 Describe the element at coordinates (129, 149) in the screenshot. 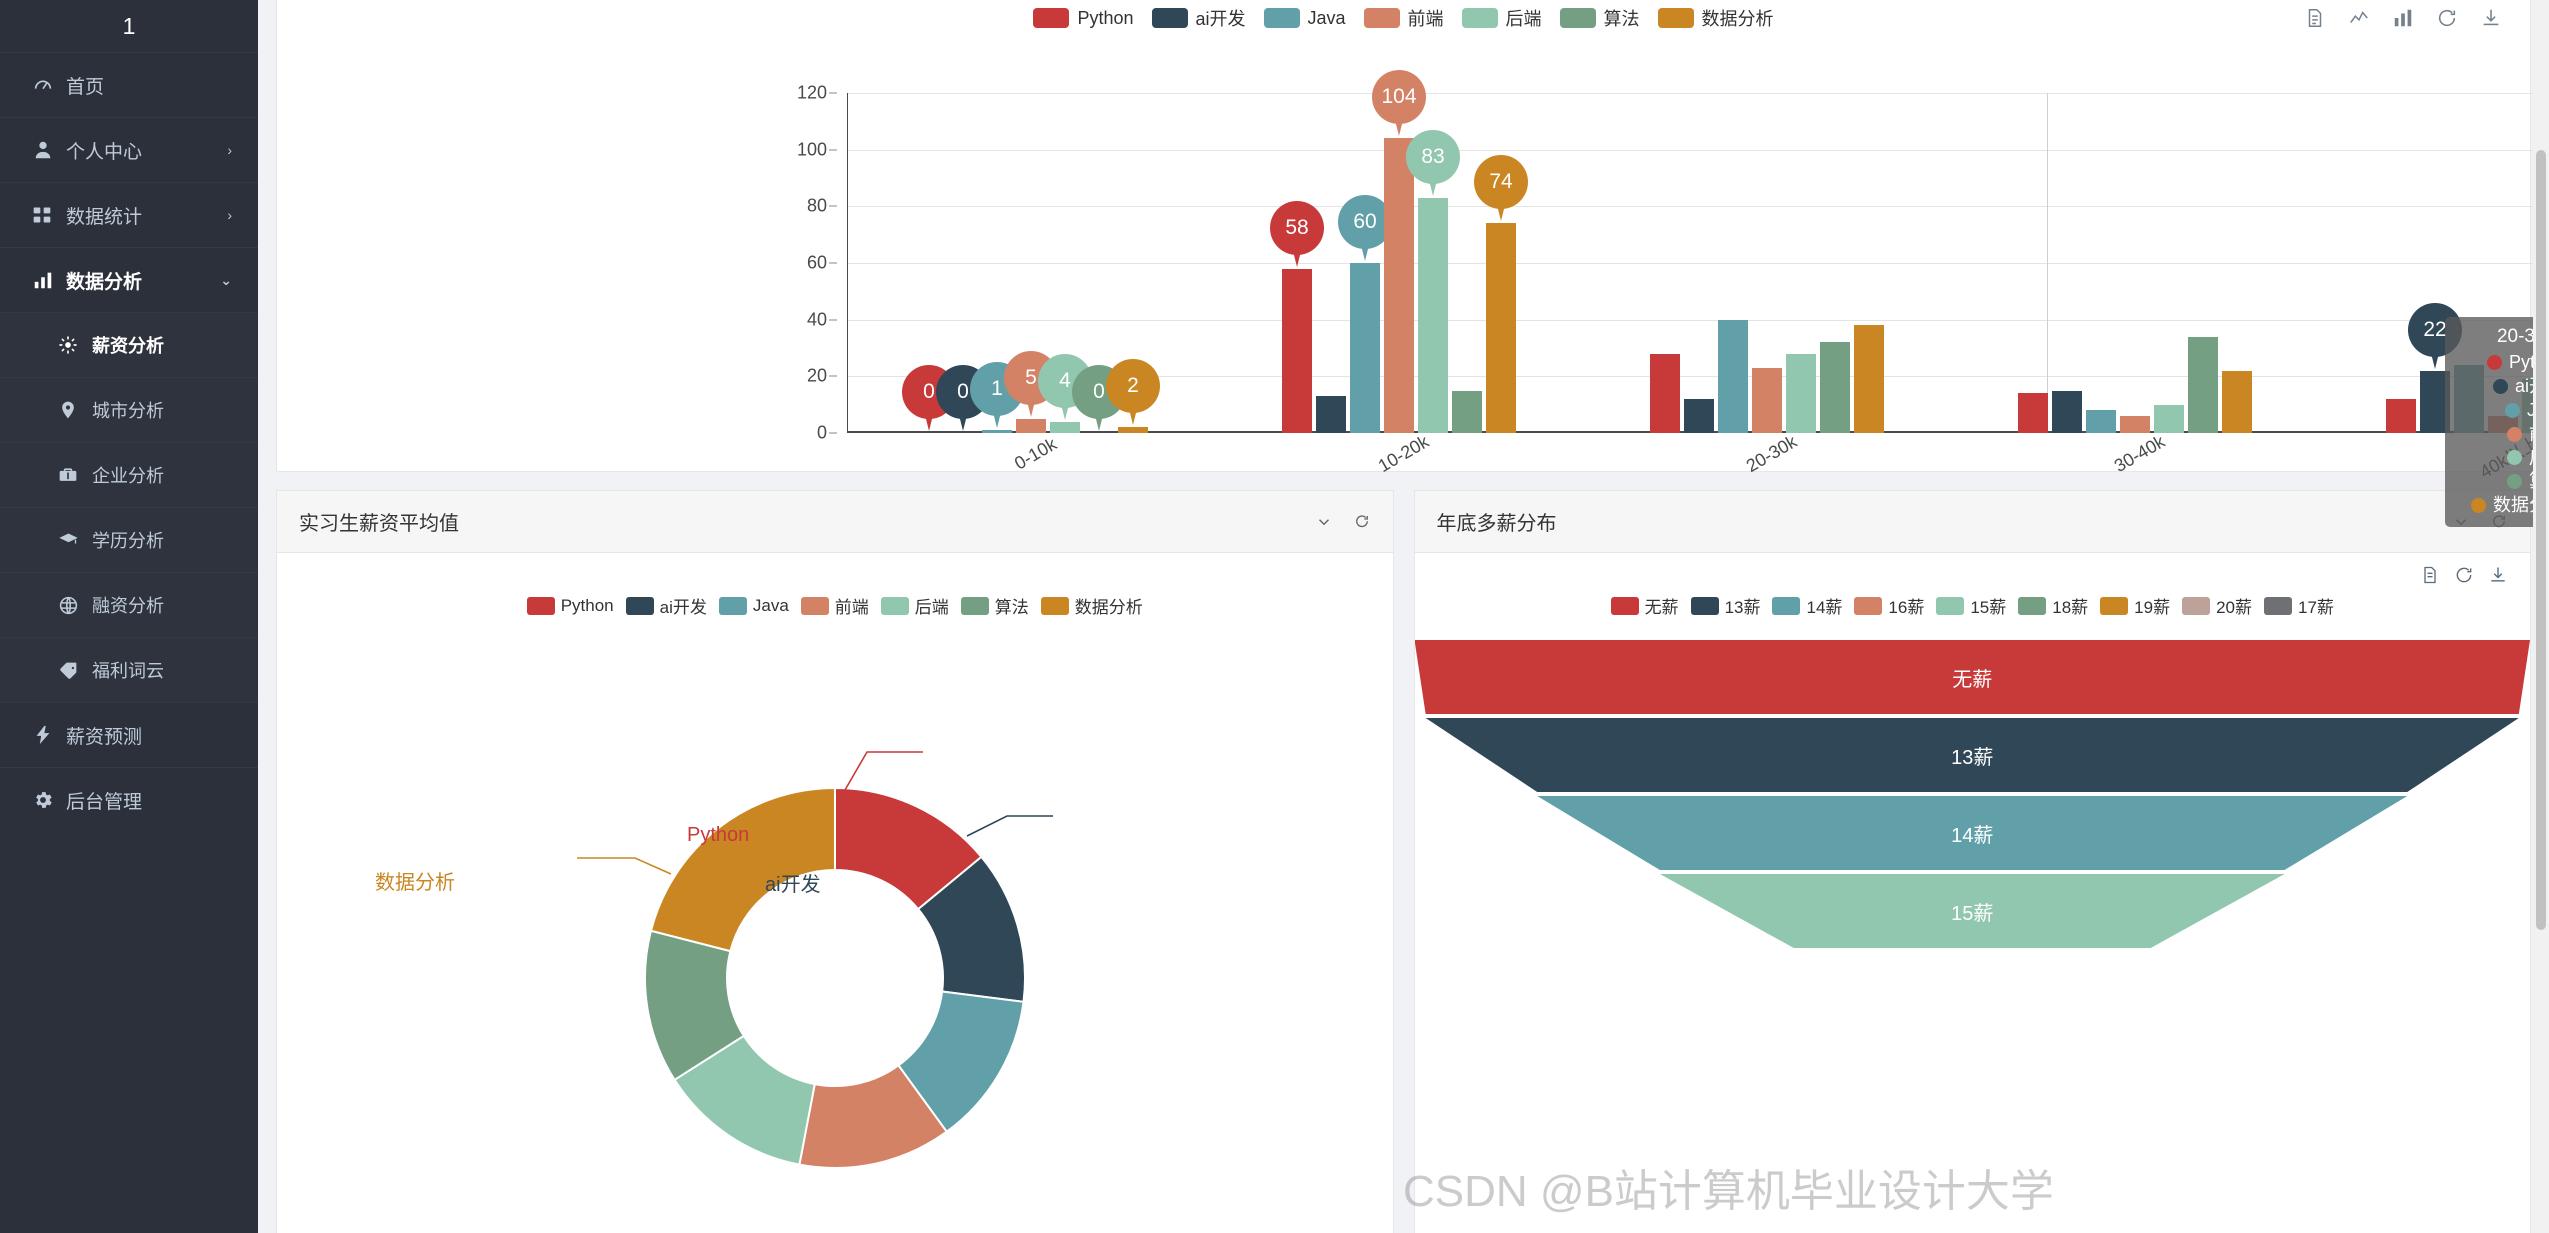

I see `sidebar-item-profile: 个人中心 ›` at that location.